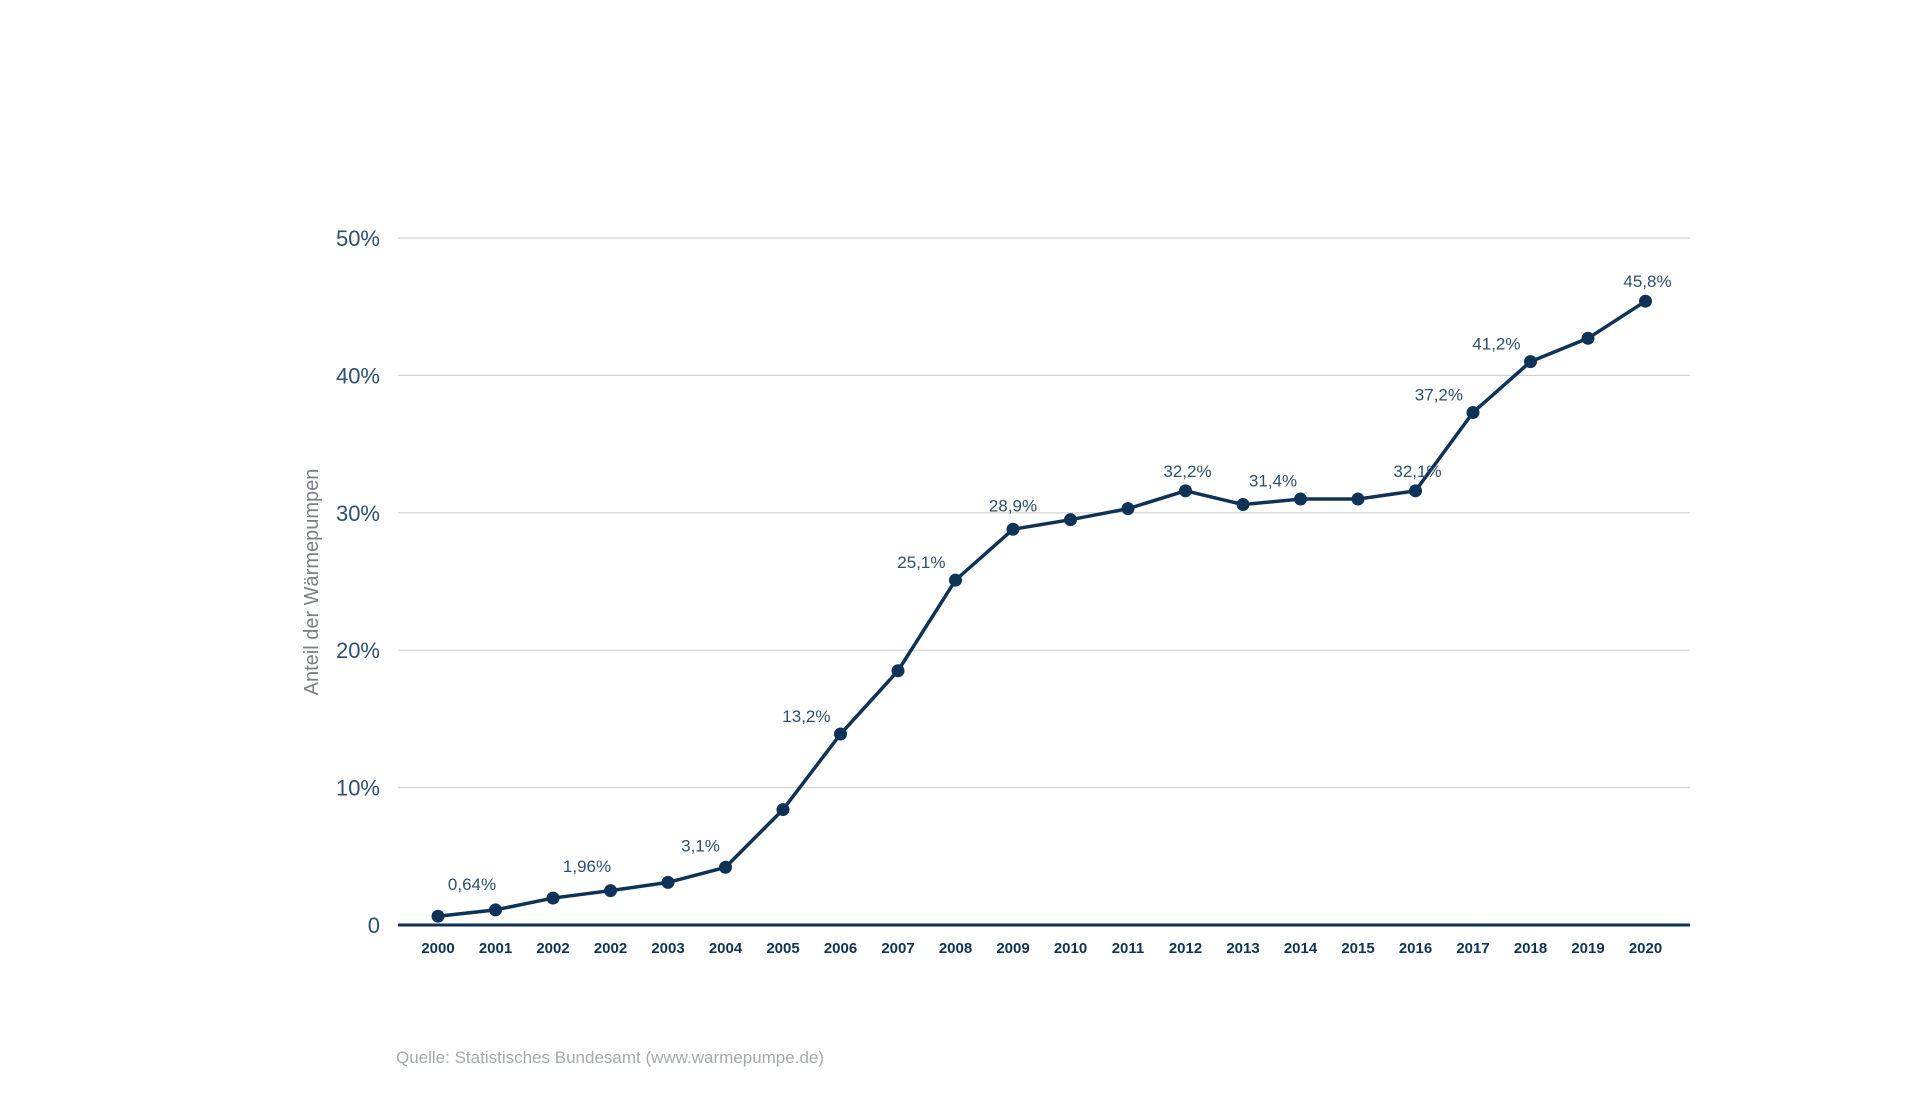 Image resolution: width=1920 pixels, height=1105 pixels. What do you see at coordinates (495, 948) in the screenshot?
I see `x-tick-label: 2001` at bounding box center [495, 948].